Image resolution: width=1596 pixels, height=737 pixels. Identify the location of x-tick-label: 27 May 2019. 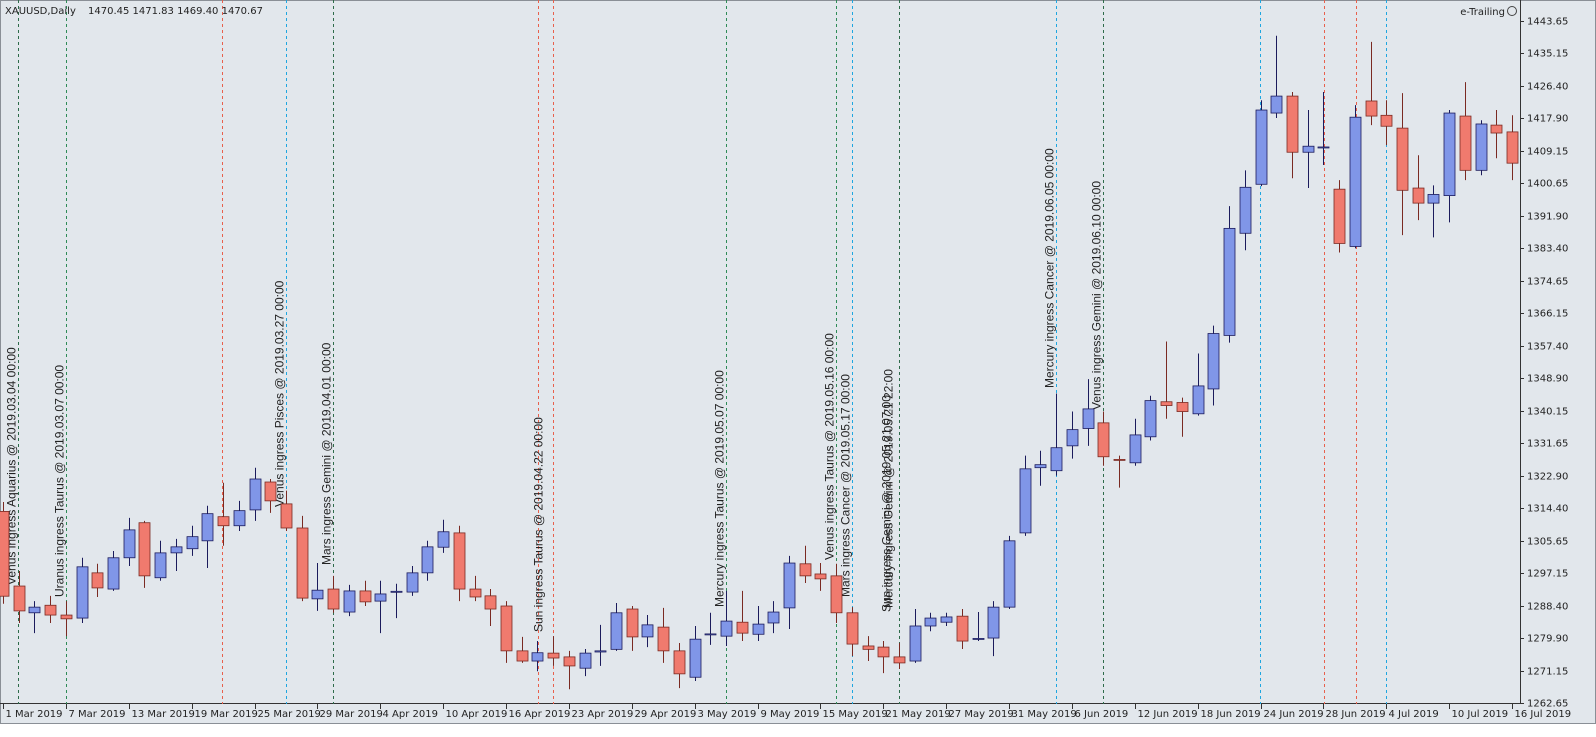
(981, 714).